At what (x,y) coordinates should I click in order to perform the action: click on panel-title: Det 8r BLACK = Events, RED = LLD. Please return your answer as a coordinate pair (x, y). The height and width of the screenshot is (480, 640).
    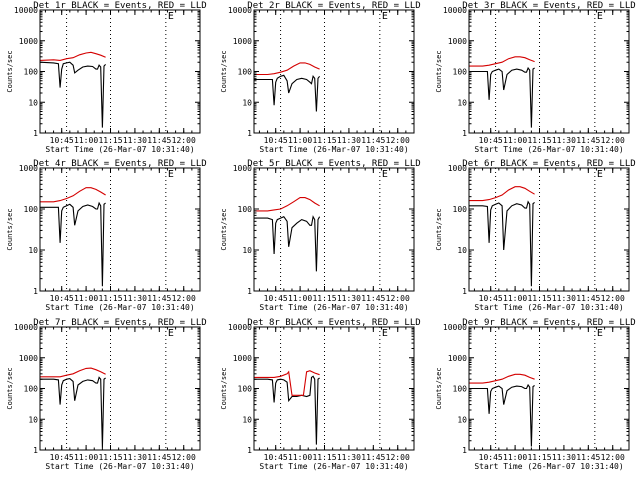
    Looking at the image, I should click on (333, 323).